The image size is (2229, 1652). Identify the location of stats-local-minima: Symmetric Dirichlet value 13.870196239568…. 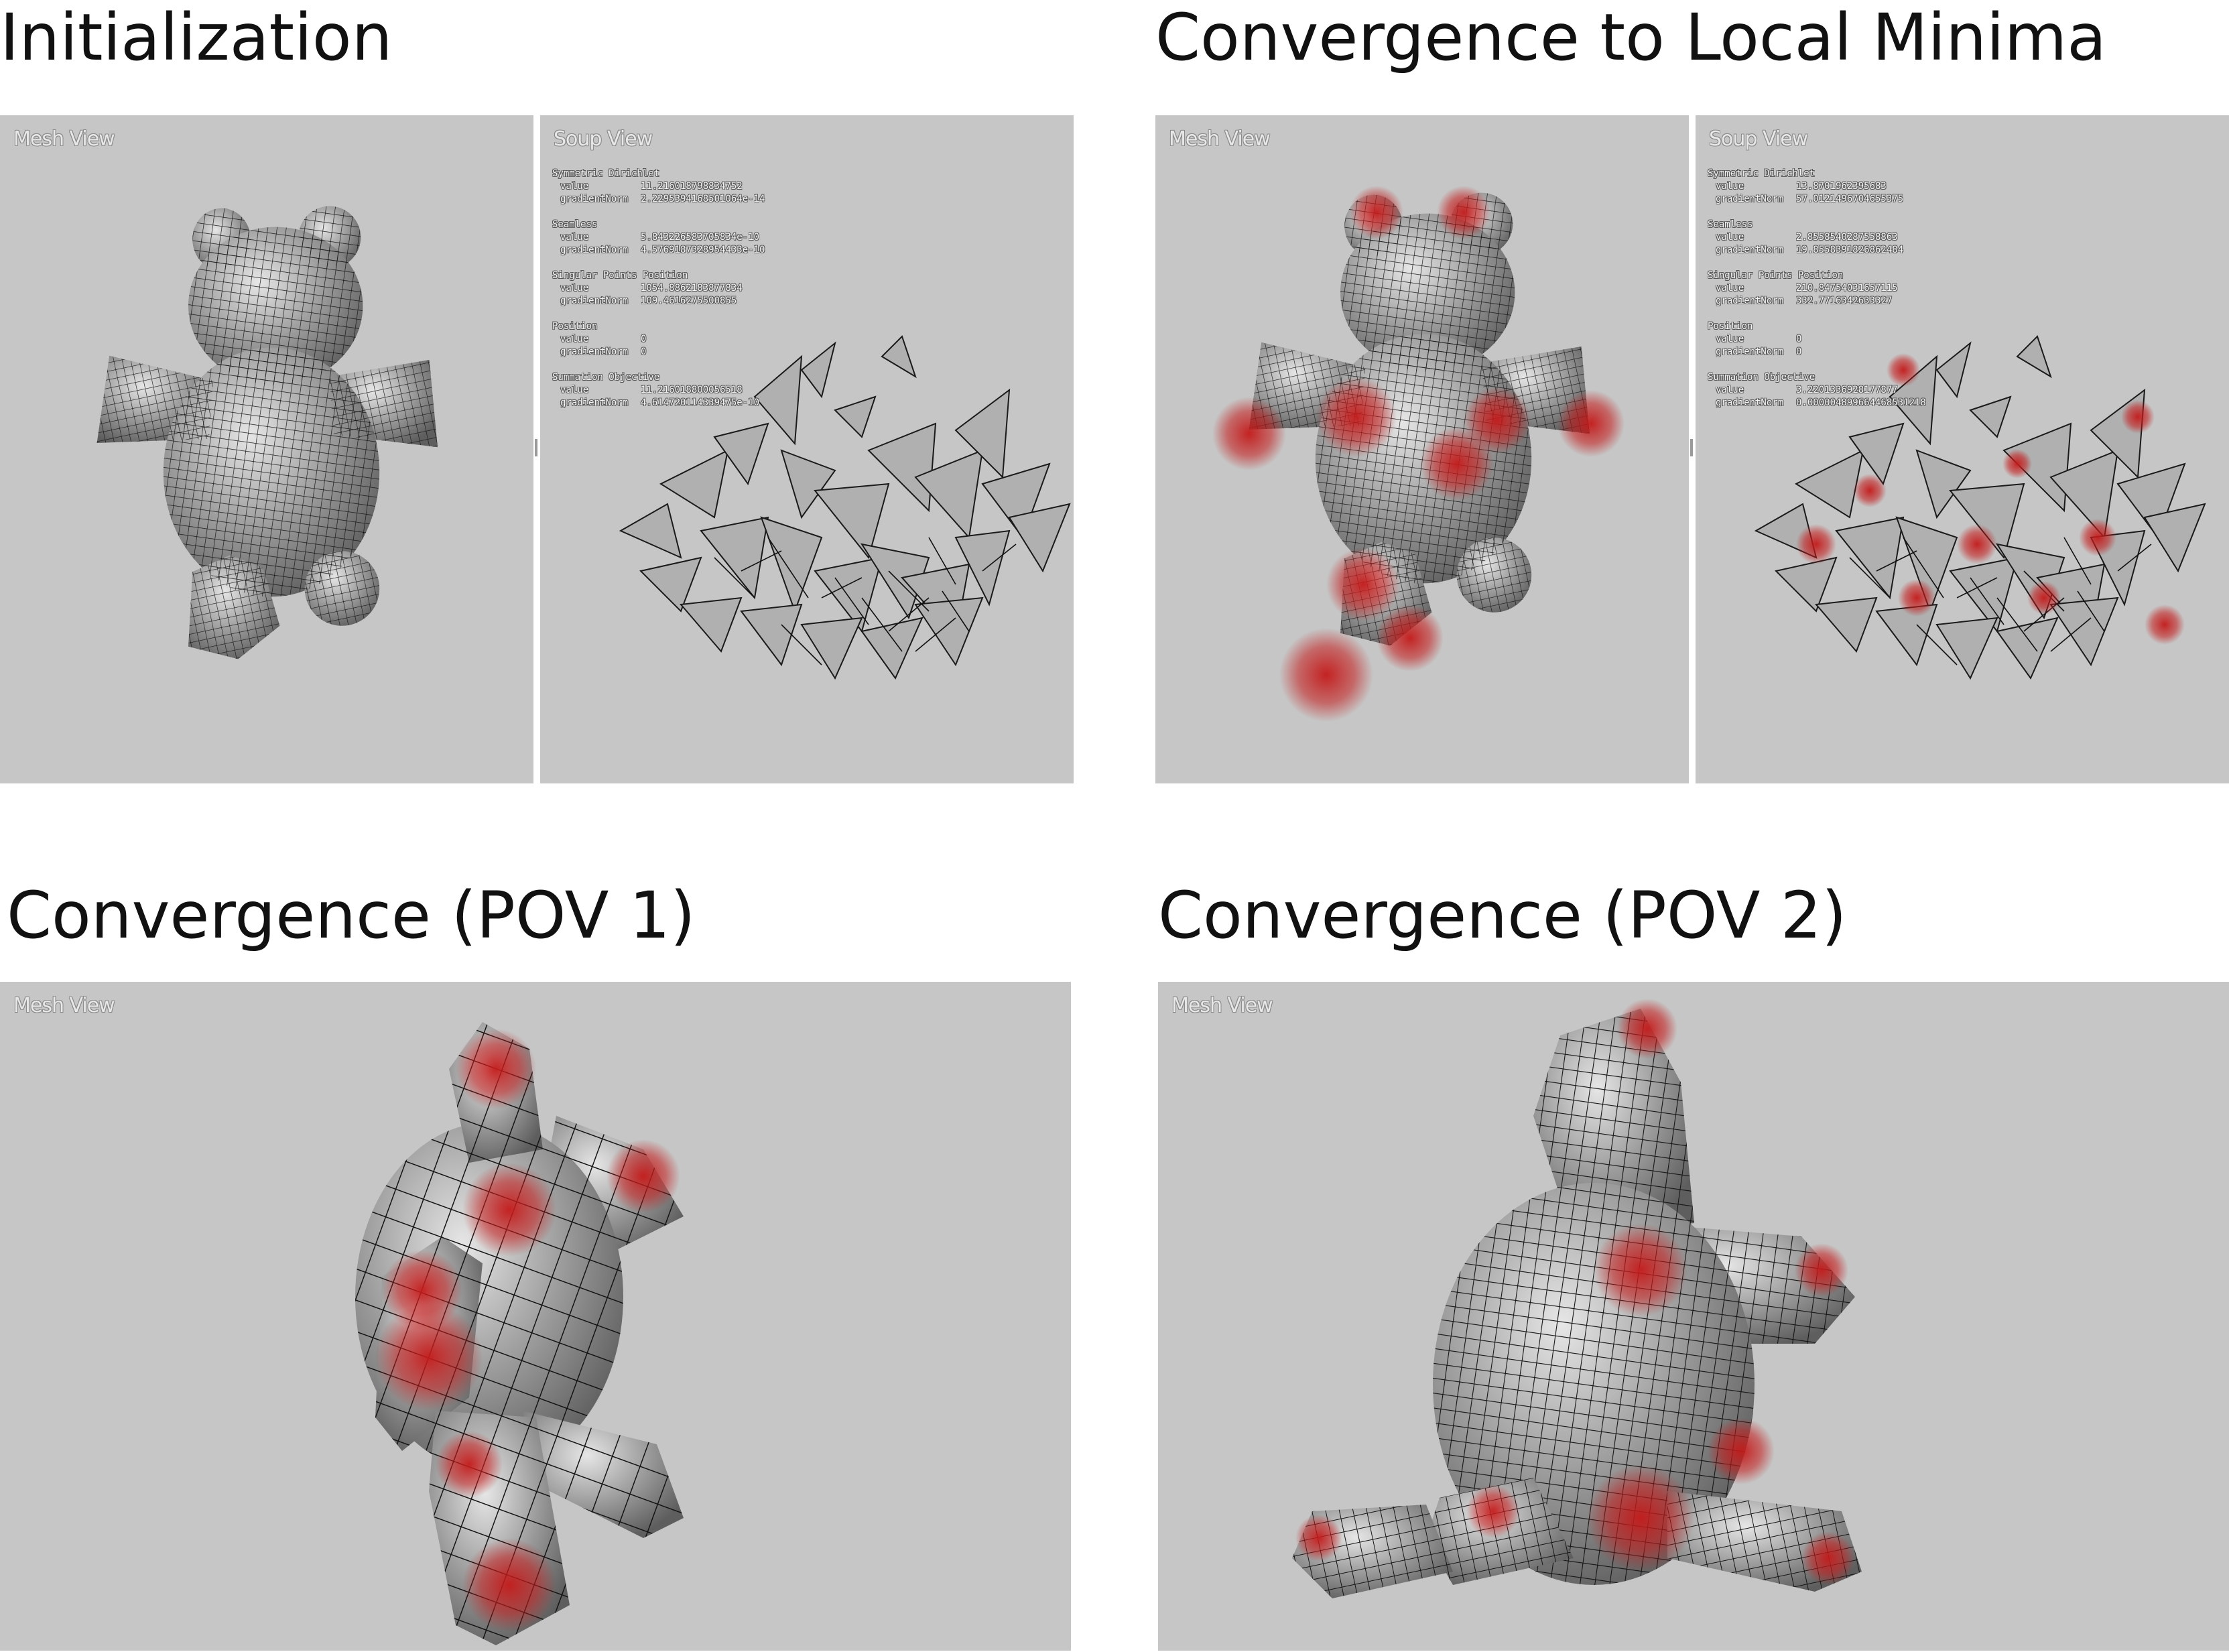
(1817, 288).